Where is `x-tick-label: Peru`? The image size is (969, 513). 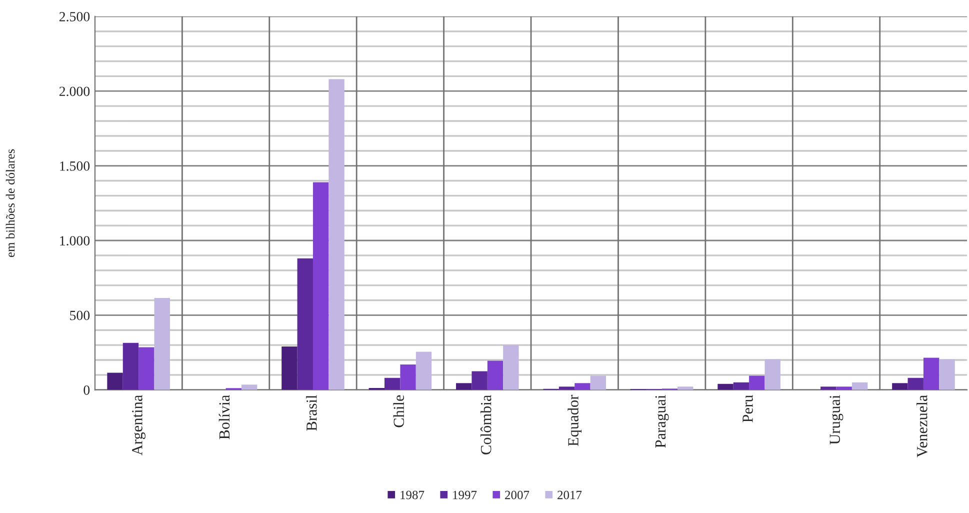
x-tick-label: Peru is located at coordinates (747, 408).